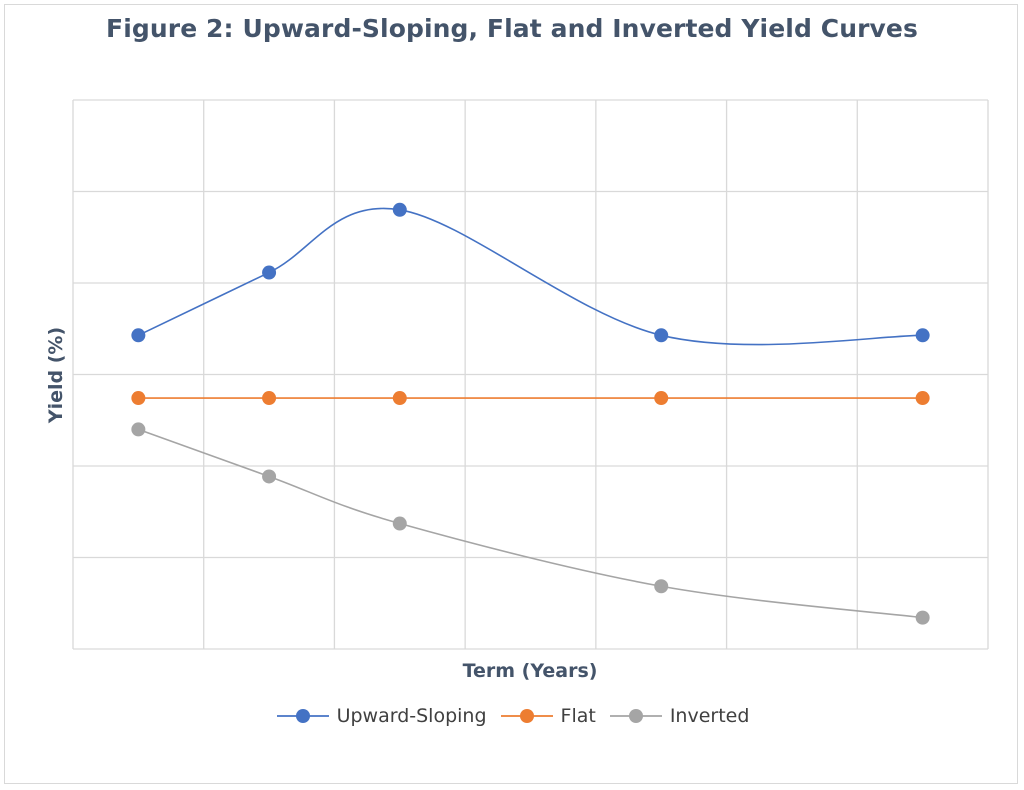 The image size is (1024, 790). I want to click on legend-label: Flat, so click(578, 716).